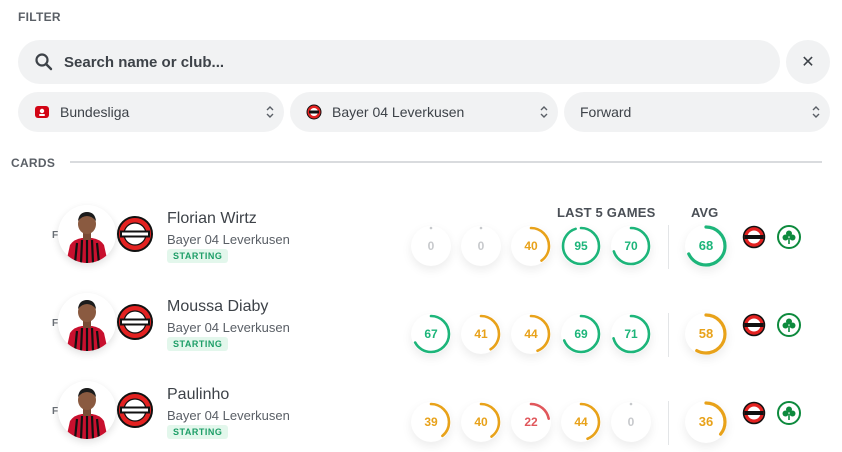  Describe the element at coordinates (606, 212) in the screenshot. I see `last5-games-label: LAST 5 GAMES` at that location.